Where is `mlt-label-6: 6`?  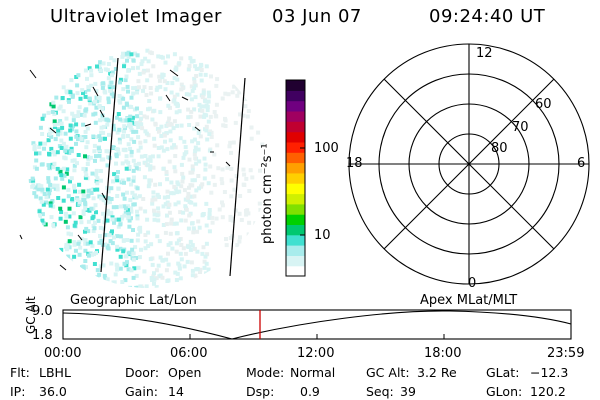 mlt-label-6: 6 is located at coordinates (581, 163).